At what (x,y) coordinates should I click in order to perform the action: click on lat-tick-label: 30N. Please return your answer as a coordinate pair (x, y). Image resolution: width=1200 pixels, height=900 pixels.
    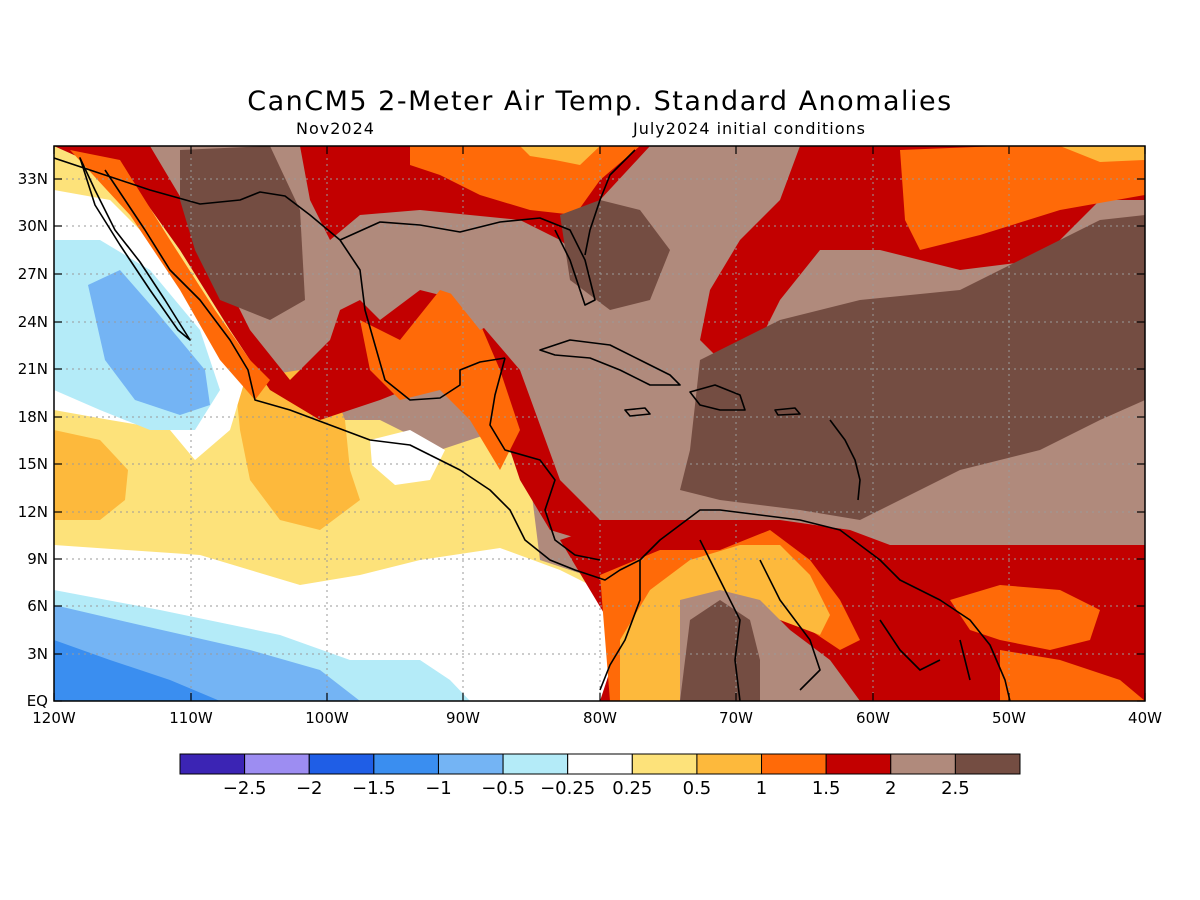
    Looking at the image, I should click on (33, 226).